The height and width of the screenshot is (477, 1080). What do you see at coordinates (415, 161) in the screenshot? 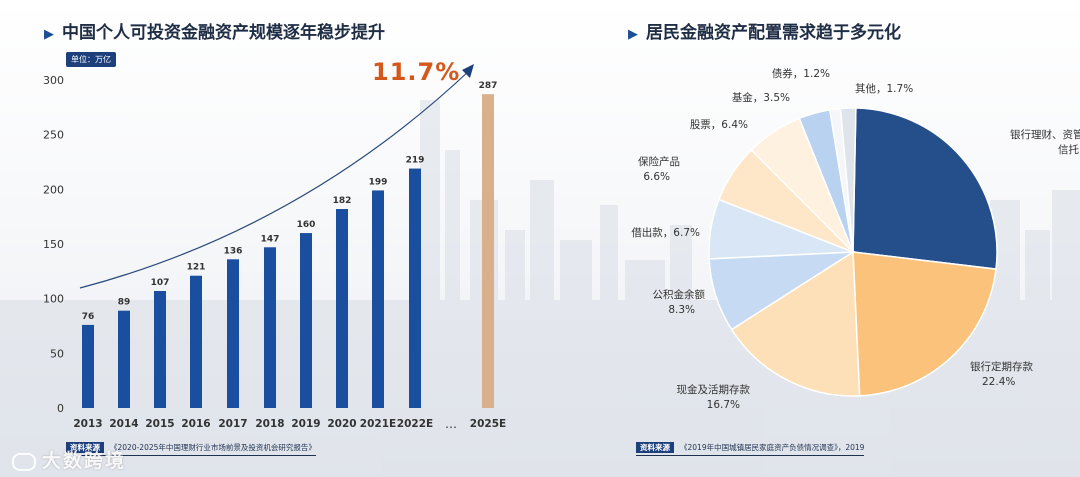
I see `bar-value-label: 219` at bounding box center [415, 161].